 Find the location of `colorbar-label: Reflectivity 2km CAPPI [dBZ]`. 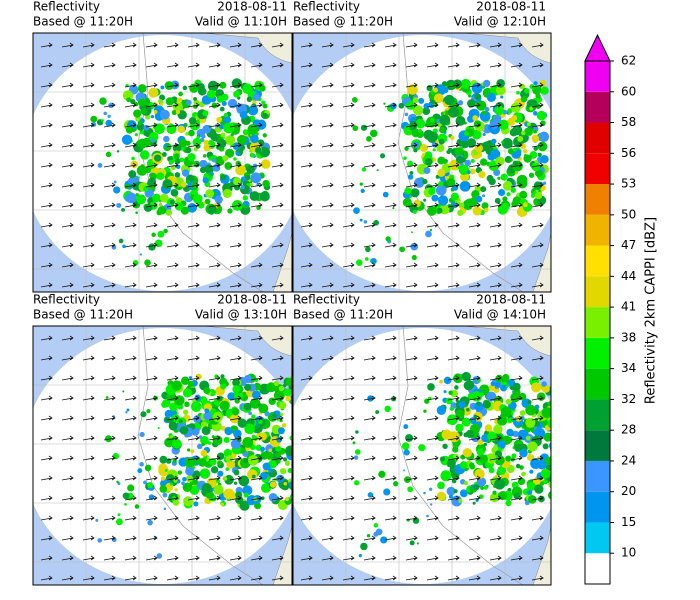

colorbar-label: Reflectivity 2km CAPPI [dBZ] is located at coordinates (651, 310).